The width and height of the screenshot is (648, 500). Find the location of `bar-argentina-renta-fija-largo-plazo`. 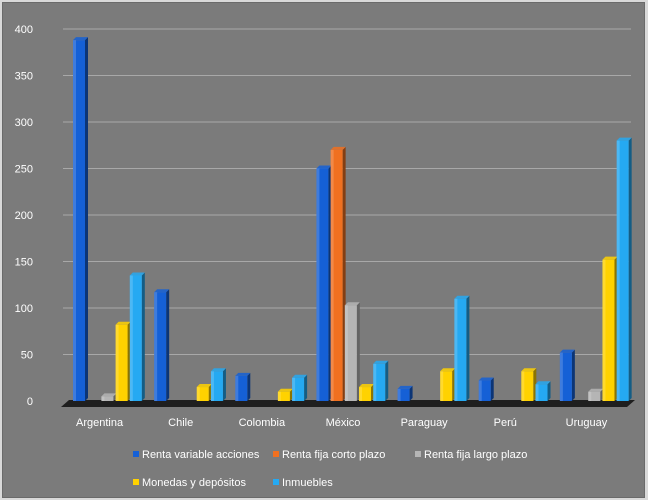

bar-argentina-renta-fija-largo-plazo is located at coordinates (109, 397).